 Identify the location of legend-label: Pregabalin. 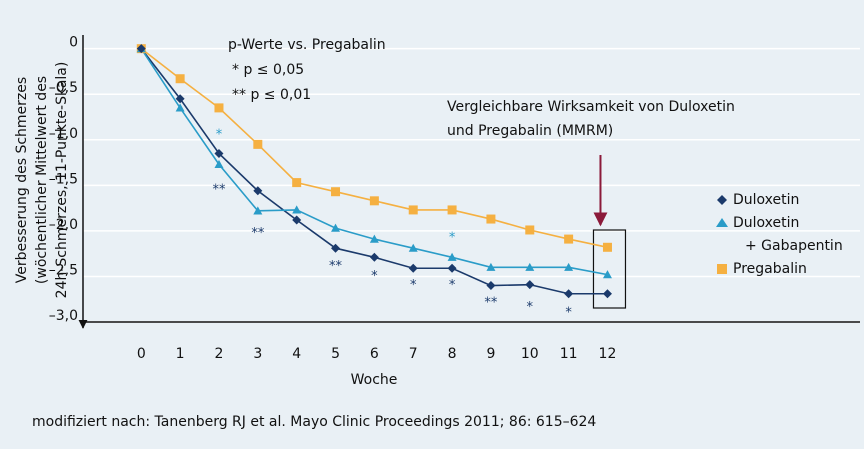
(770, 269).